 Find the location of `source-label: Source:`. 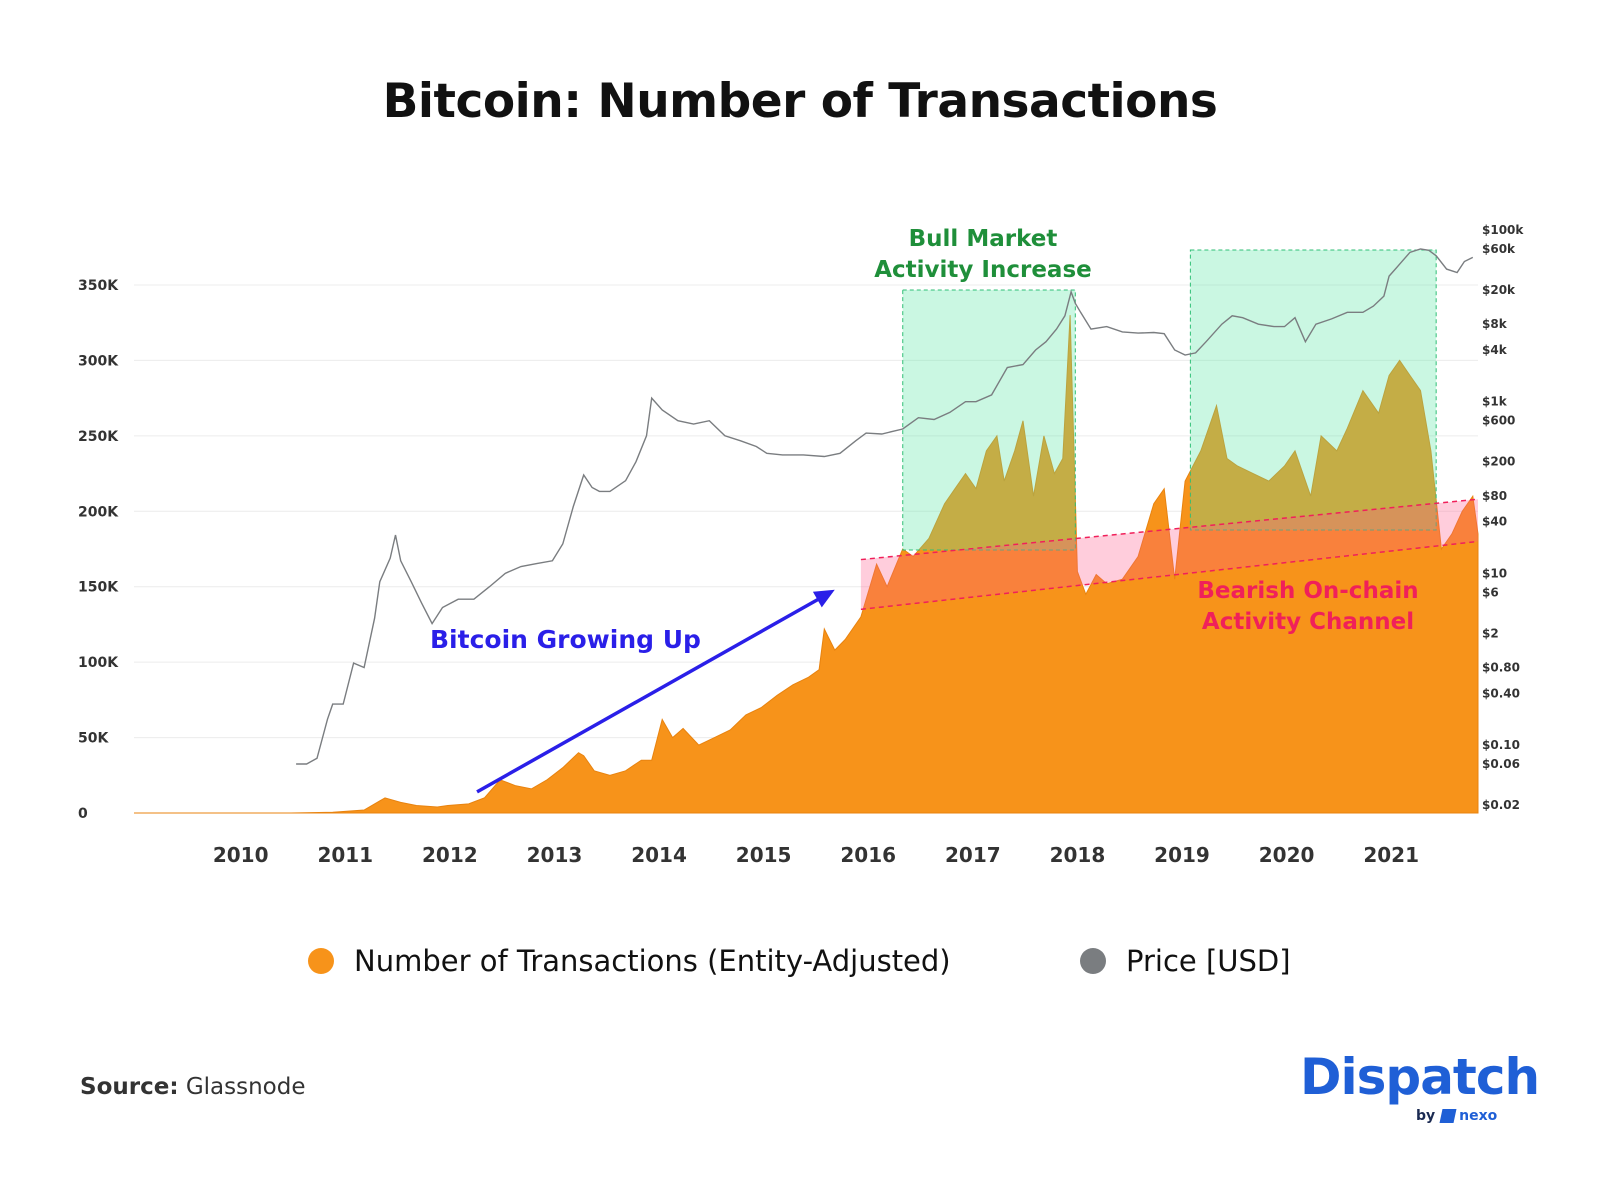

source-label: Source: is located at coordinates (129, 1087).